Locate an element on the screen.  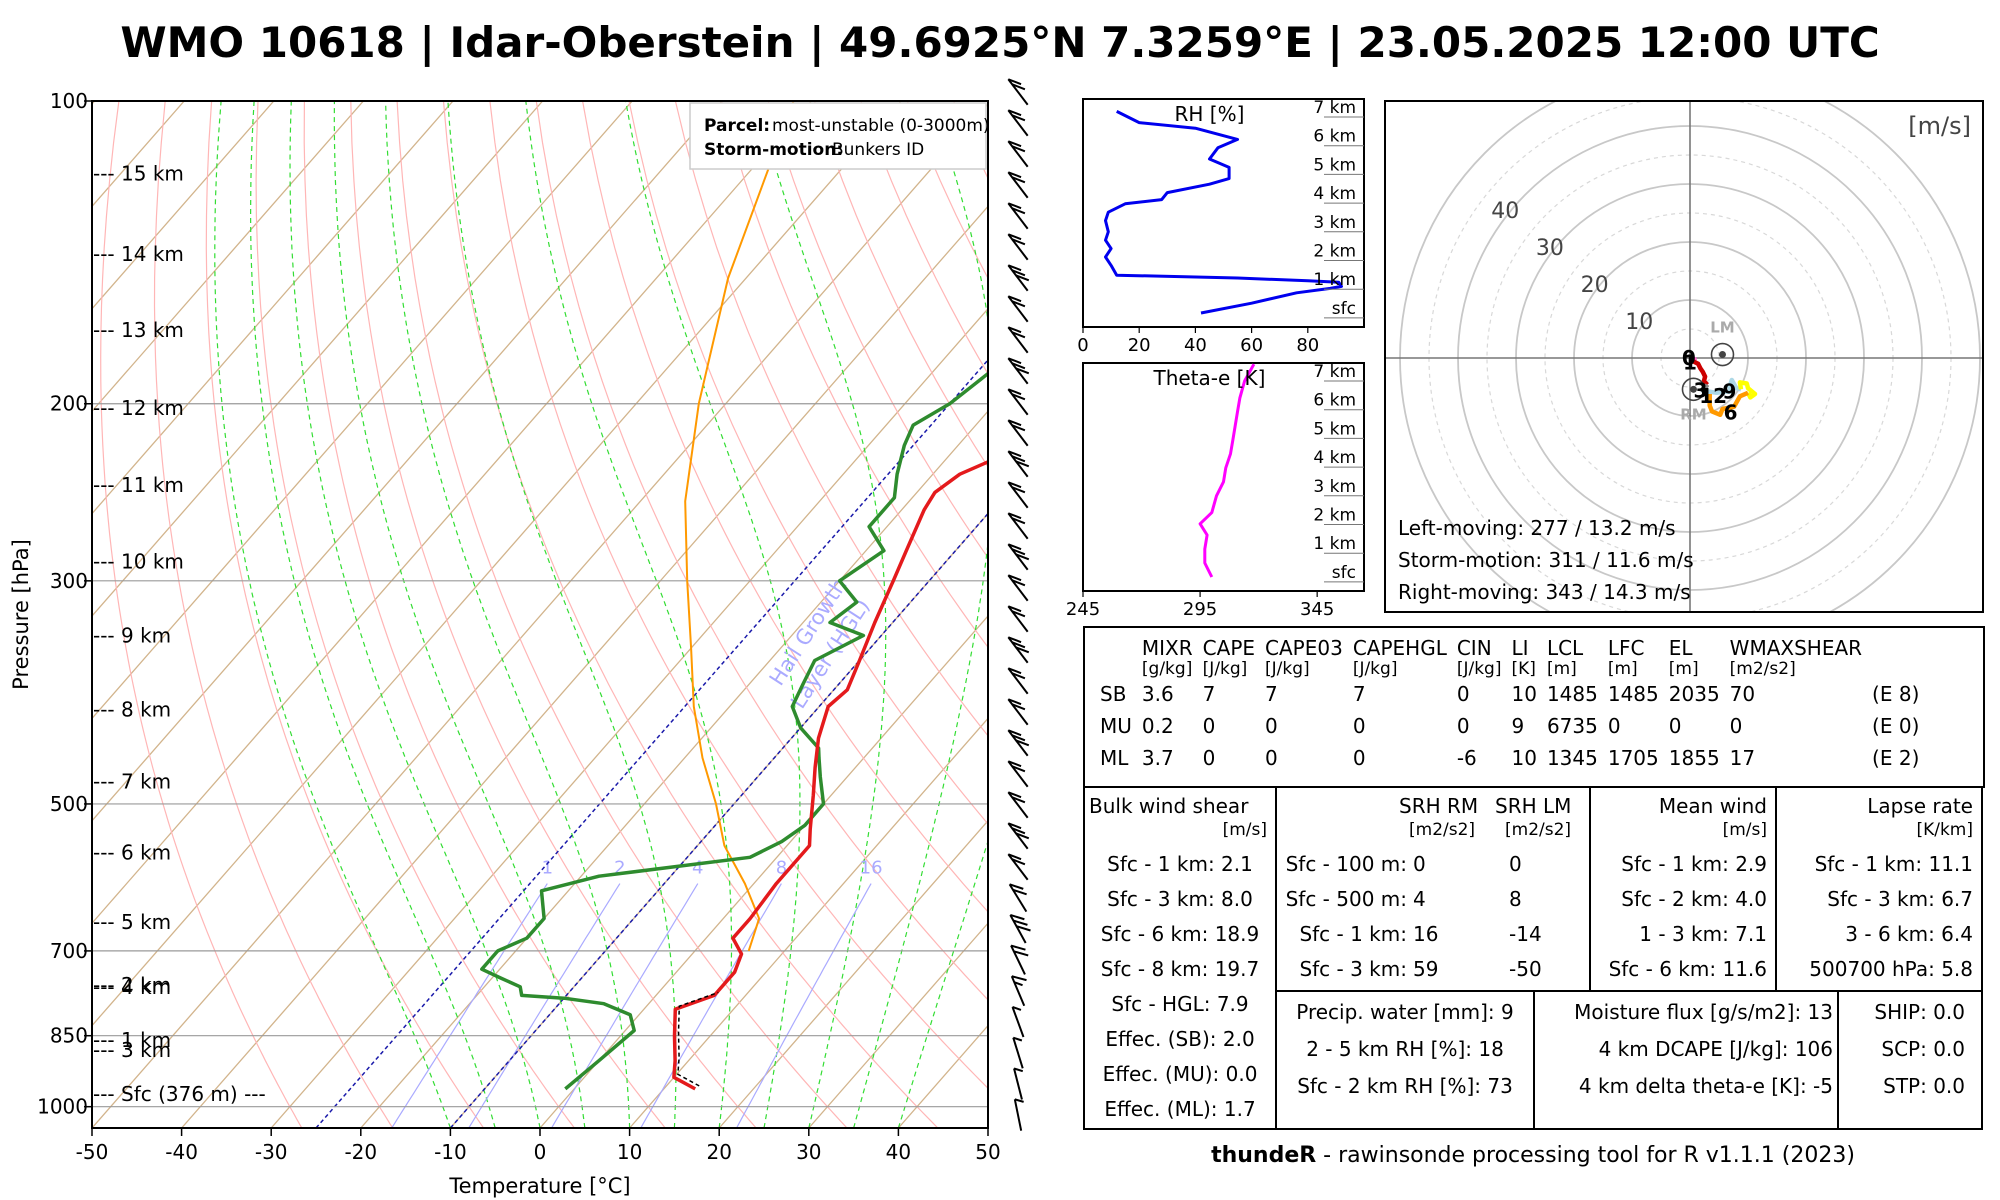
footer-brand: thundeR is located at coordinates (1264, 1155).